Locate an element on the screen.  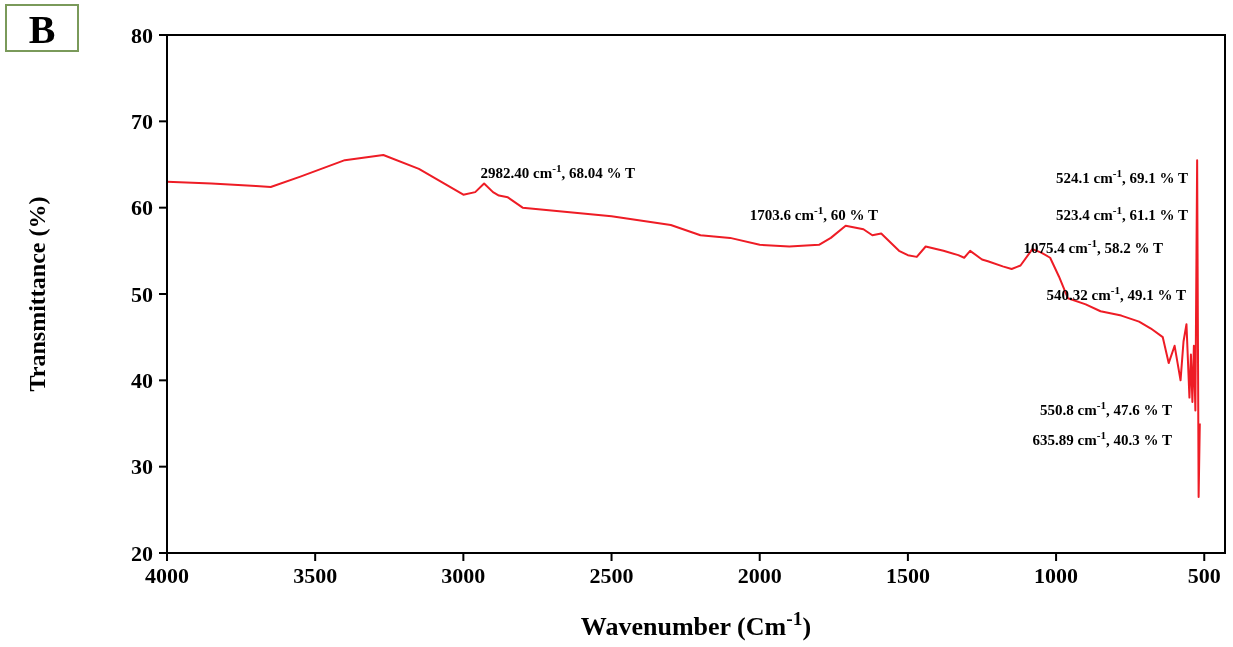
x-tick-label: 1500 is located at coordinates (907, 575).